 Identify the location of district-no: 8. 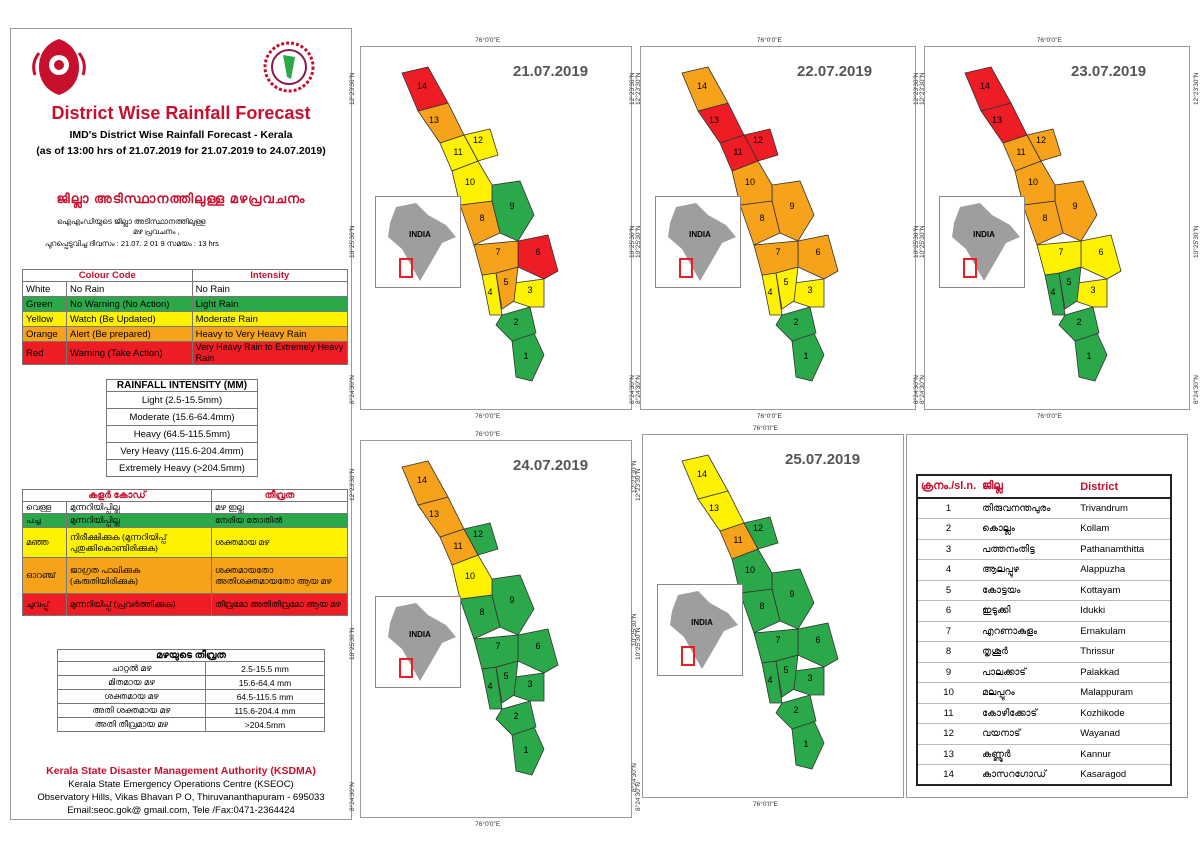
(948, 652).